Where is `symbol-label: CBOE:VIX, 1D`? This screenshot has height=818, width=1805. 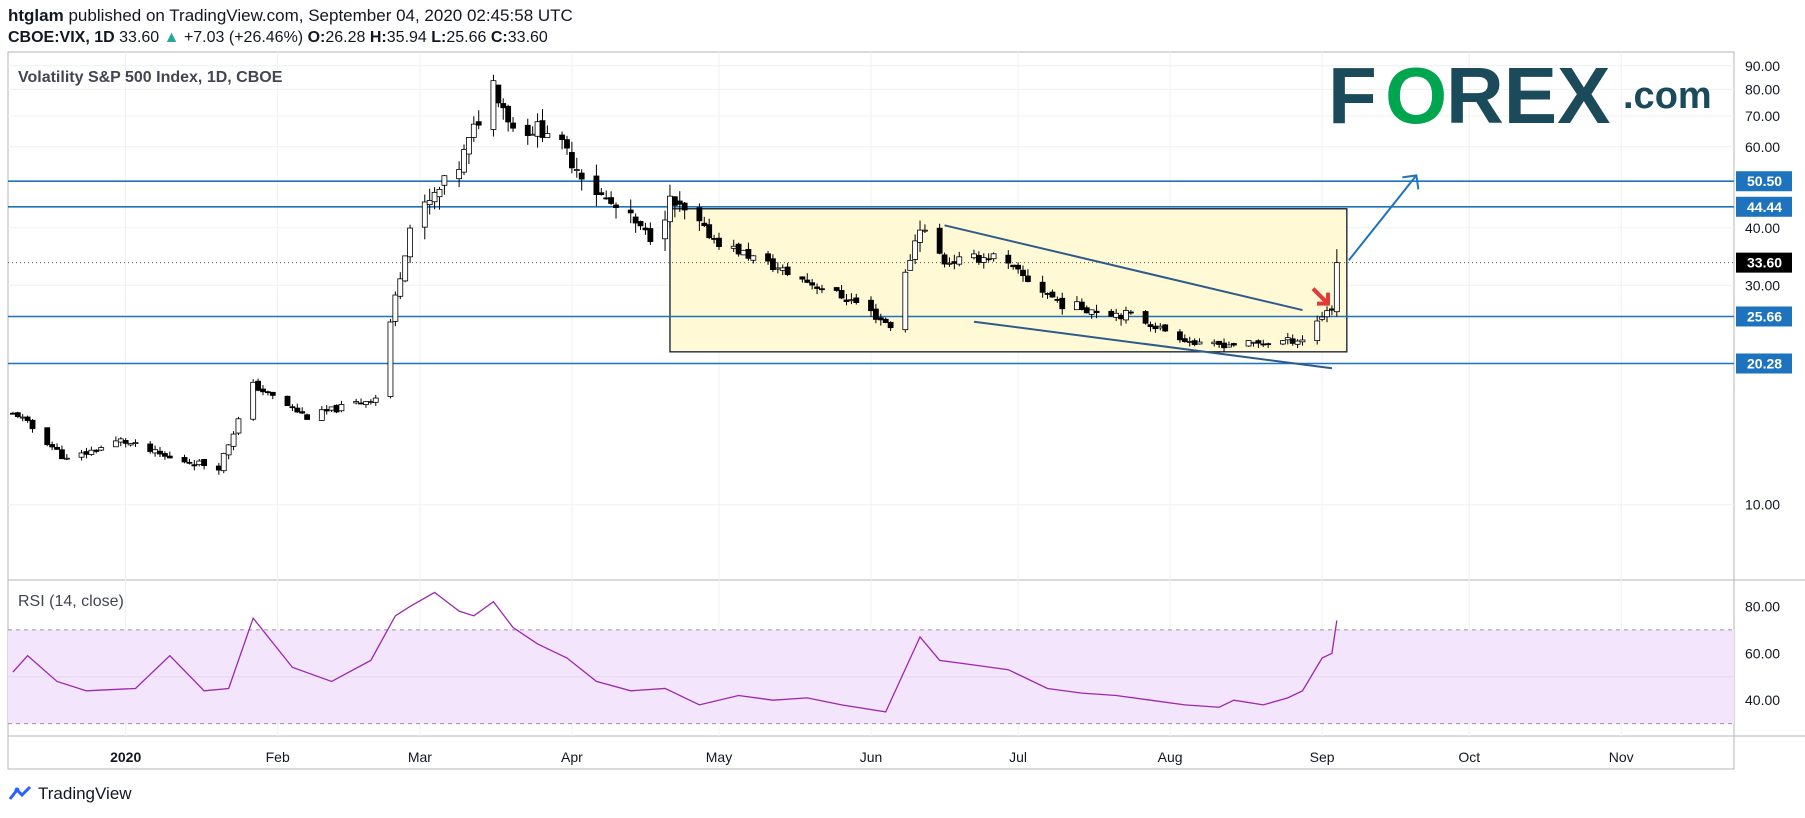 symbol-label: CBOE:VIX, 1D is located at coordinates (61, 37).